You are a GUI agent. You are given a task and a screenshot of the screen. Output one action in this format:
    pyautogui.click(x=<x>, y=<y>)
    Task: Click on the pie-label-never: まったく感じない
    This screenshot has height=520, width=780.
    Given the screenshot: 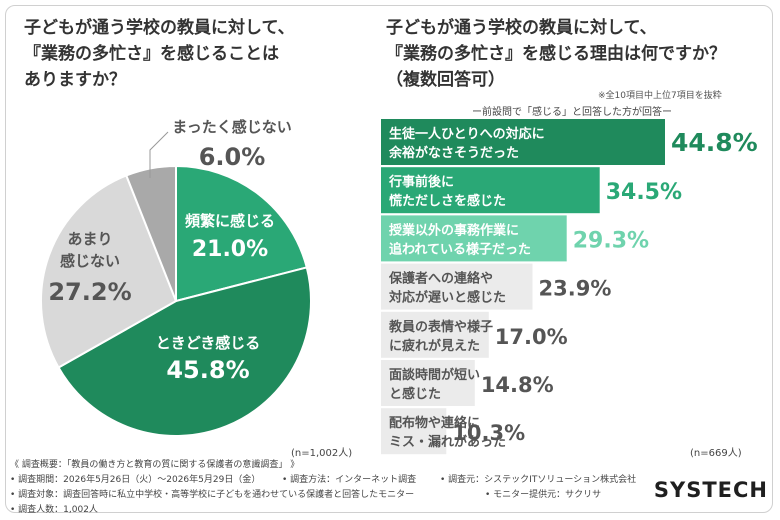 What is the action you would take?
    pyautogui.click(x=231, y=127)
    